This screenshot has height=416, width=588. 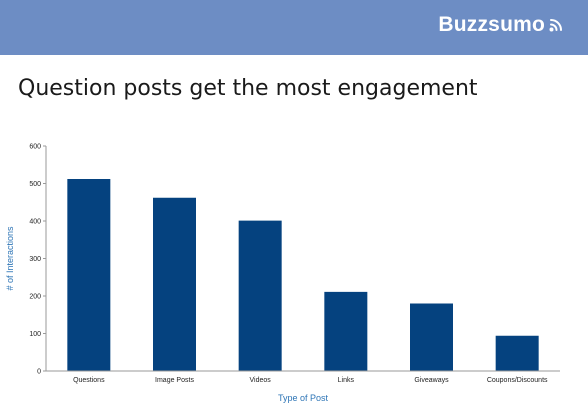 What do you see at coordinates (35, 184) in the screenshot?
I see `y-tick-label: 500` at bounding box center [35, 184].